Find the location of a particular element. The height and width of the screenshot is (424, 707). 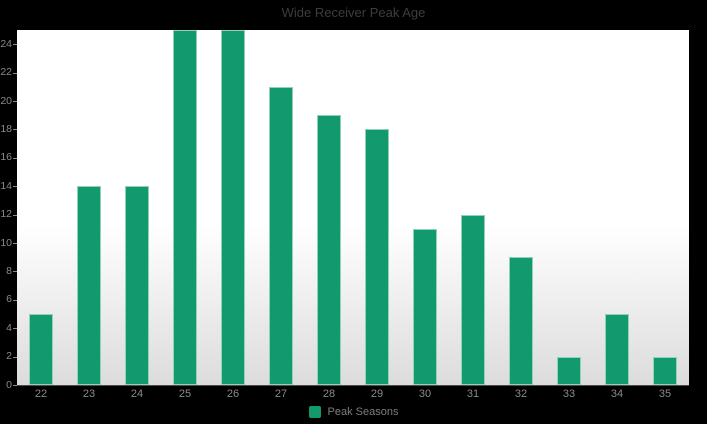

y-axis-label-8: 8 is located at coordinates (9, 270).